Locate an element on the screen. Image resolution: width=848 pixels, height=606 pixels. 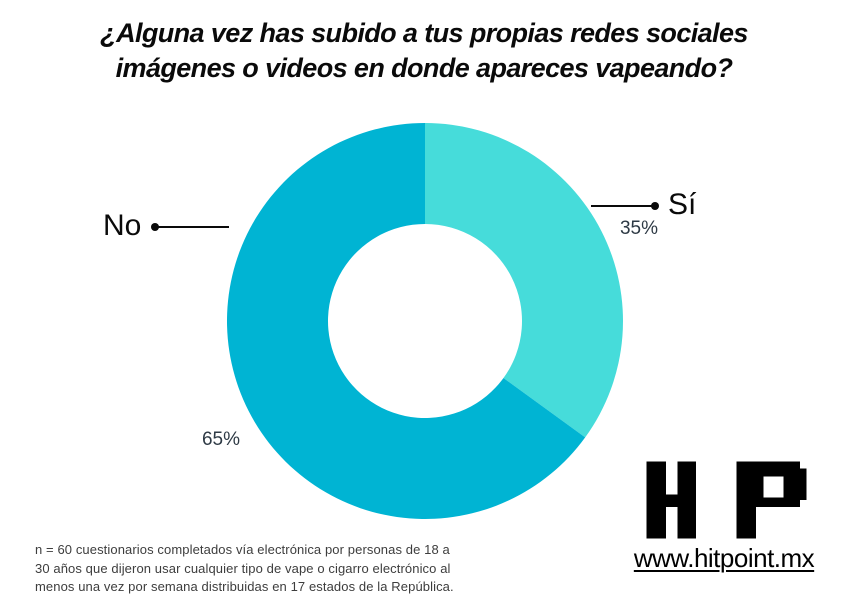
label-si: Sí is located at coordinates (682, 204).